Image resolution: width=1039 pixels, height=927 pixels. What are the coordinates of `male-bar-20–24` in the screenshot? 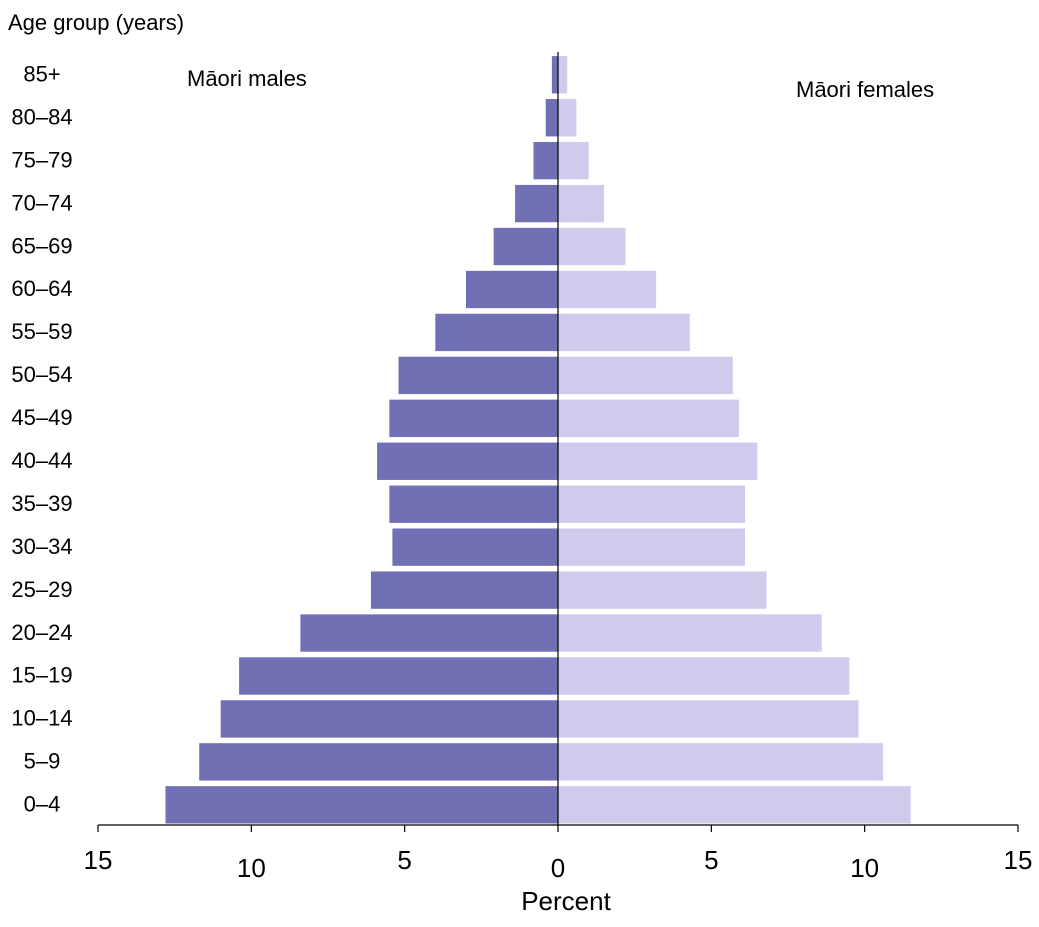 It's located at (429, 633).